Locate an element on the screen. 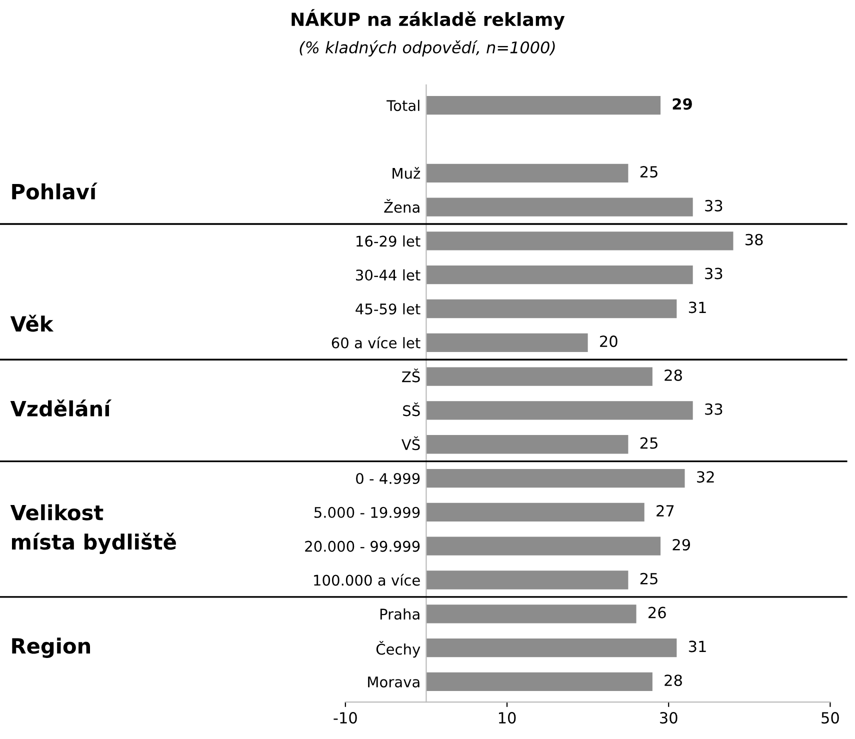 This screenshot has height=739, width=855. text: Velikost místa bydliště is located at coordinates (93, 529).